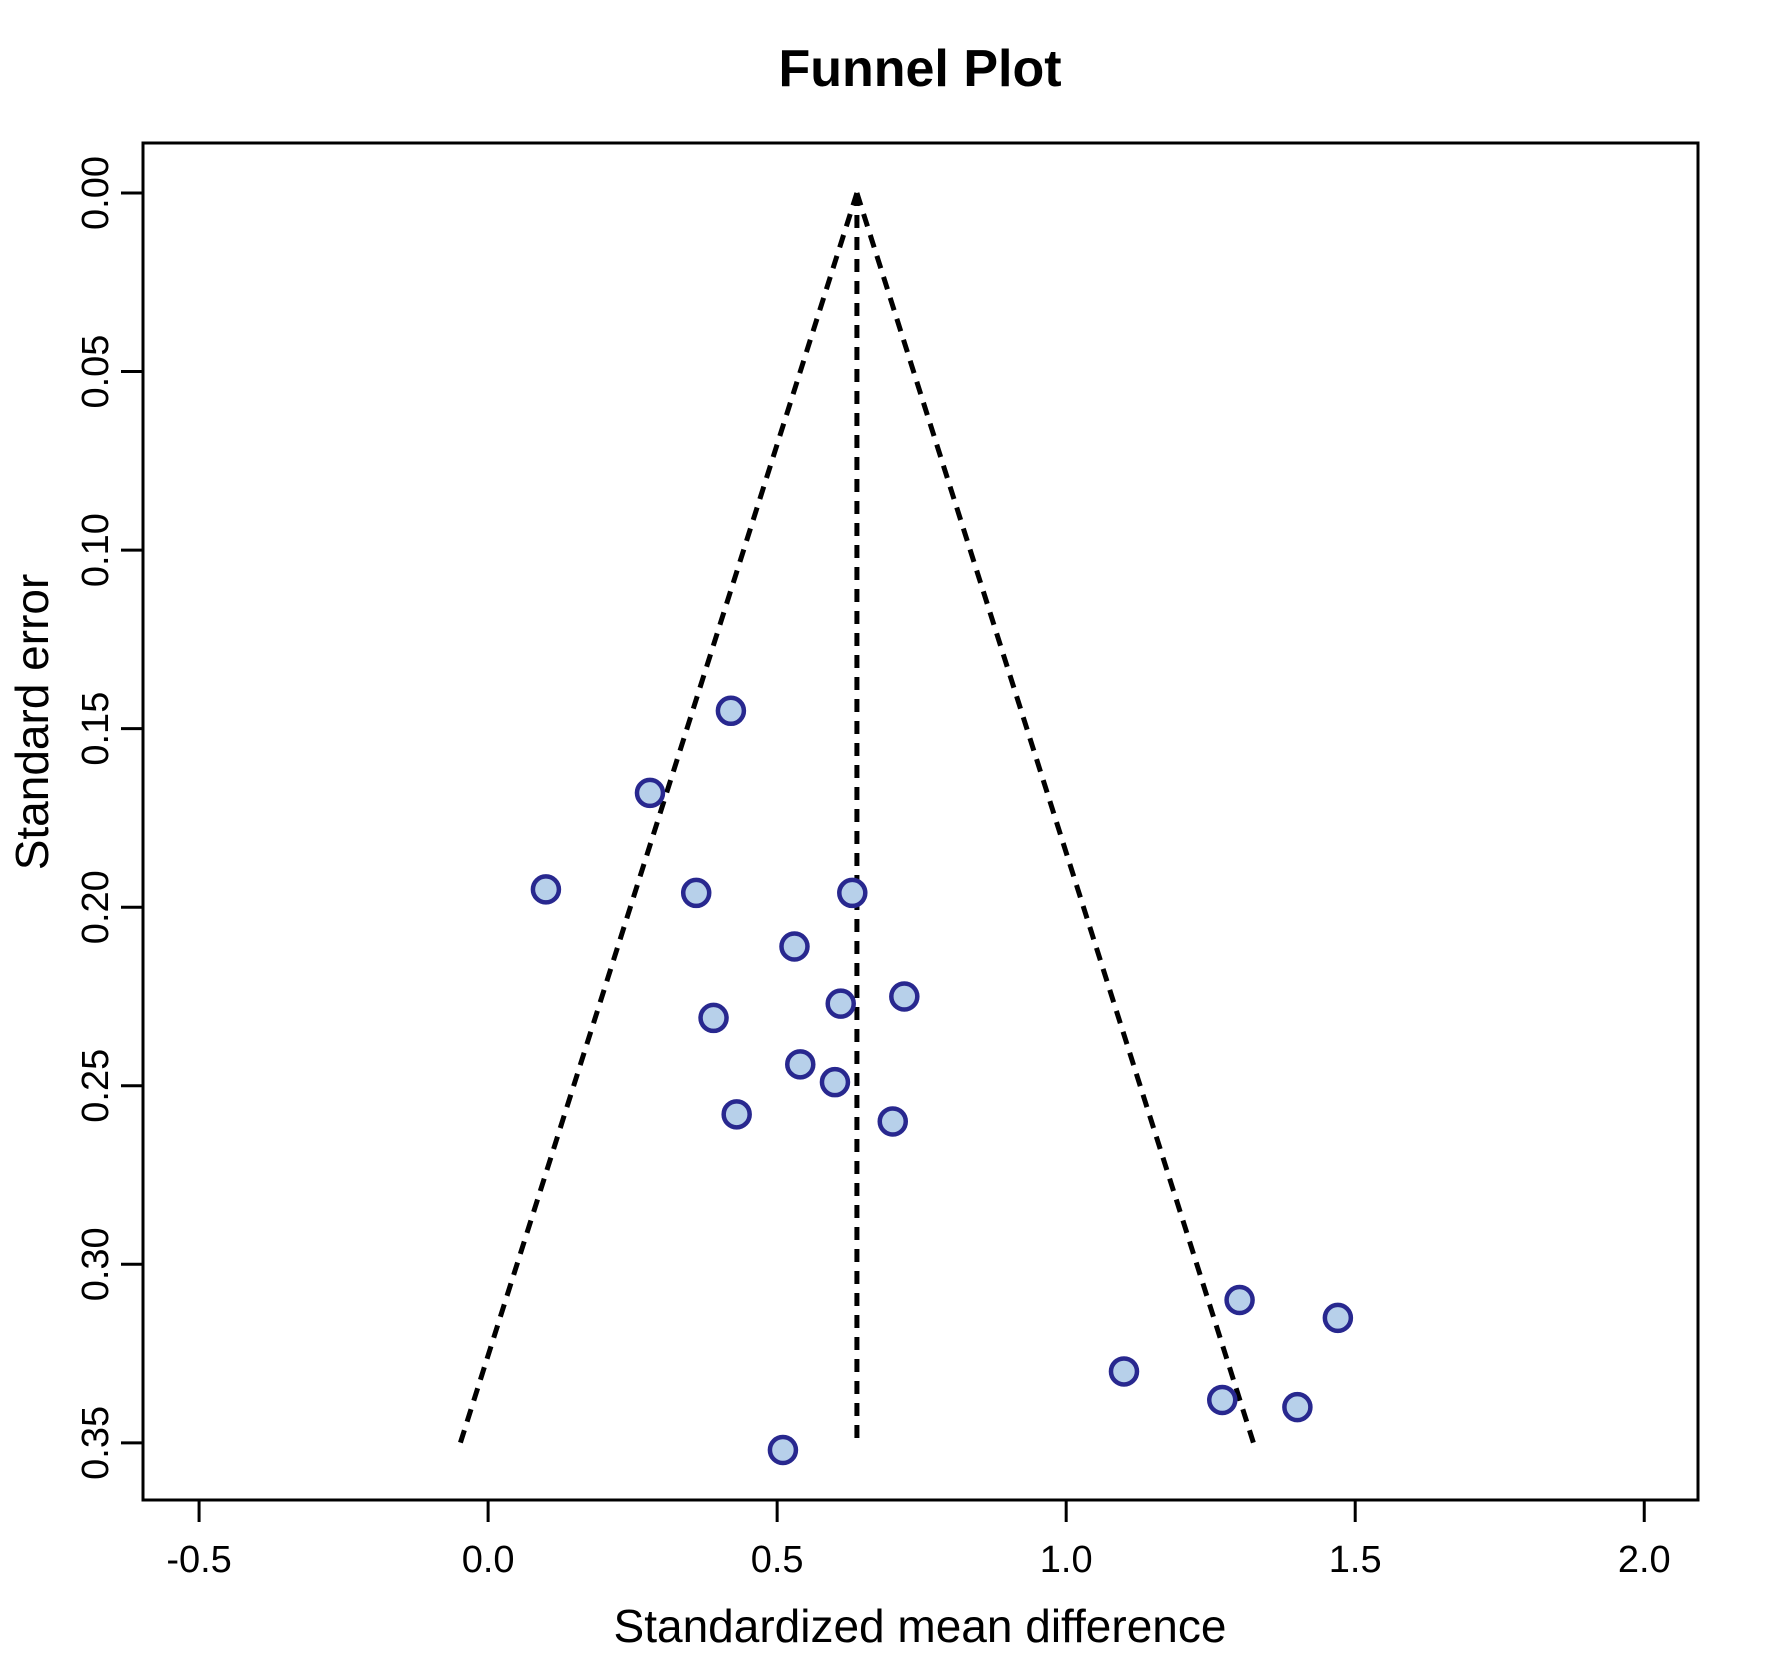  What do you see at coordinates (1066, 1560) in the screenshot?
I see `x-axis-tick-label: 1.0` at bounding box center [1066, 1560].